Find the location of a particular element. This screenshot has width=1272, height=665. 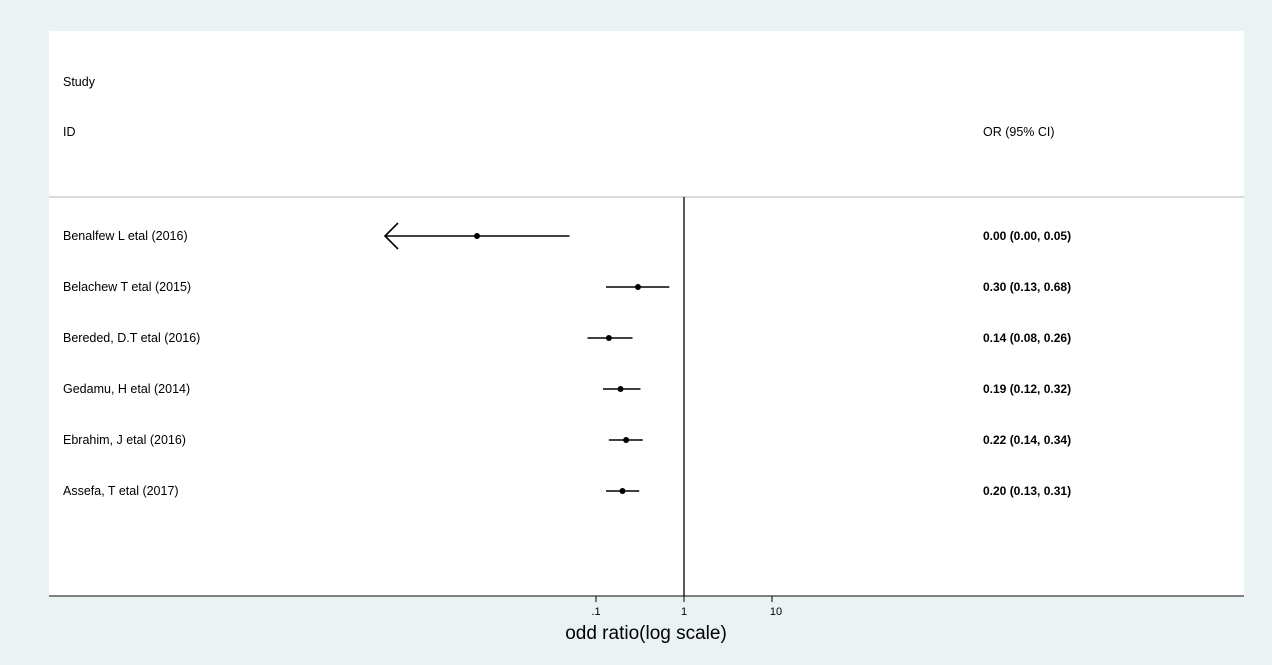

header-id: ID is located at coordinates (69, 132).